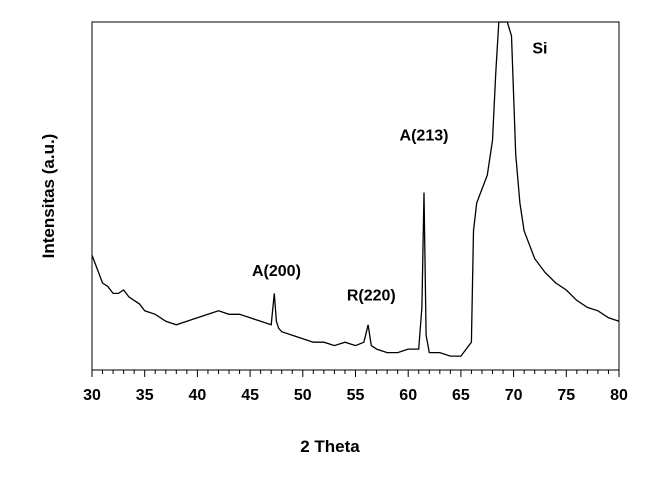 This screenshot has width=659, height=494. I want to click on x-axis-ticks, so click(355, 373).